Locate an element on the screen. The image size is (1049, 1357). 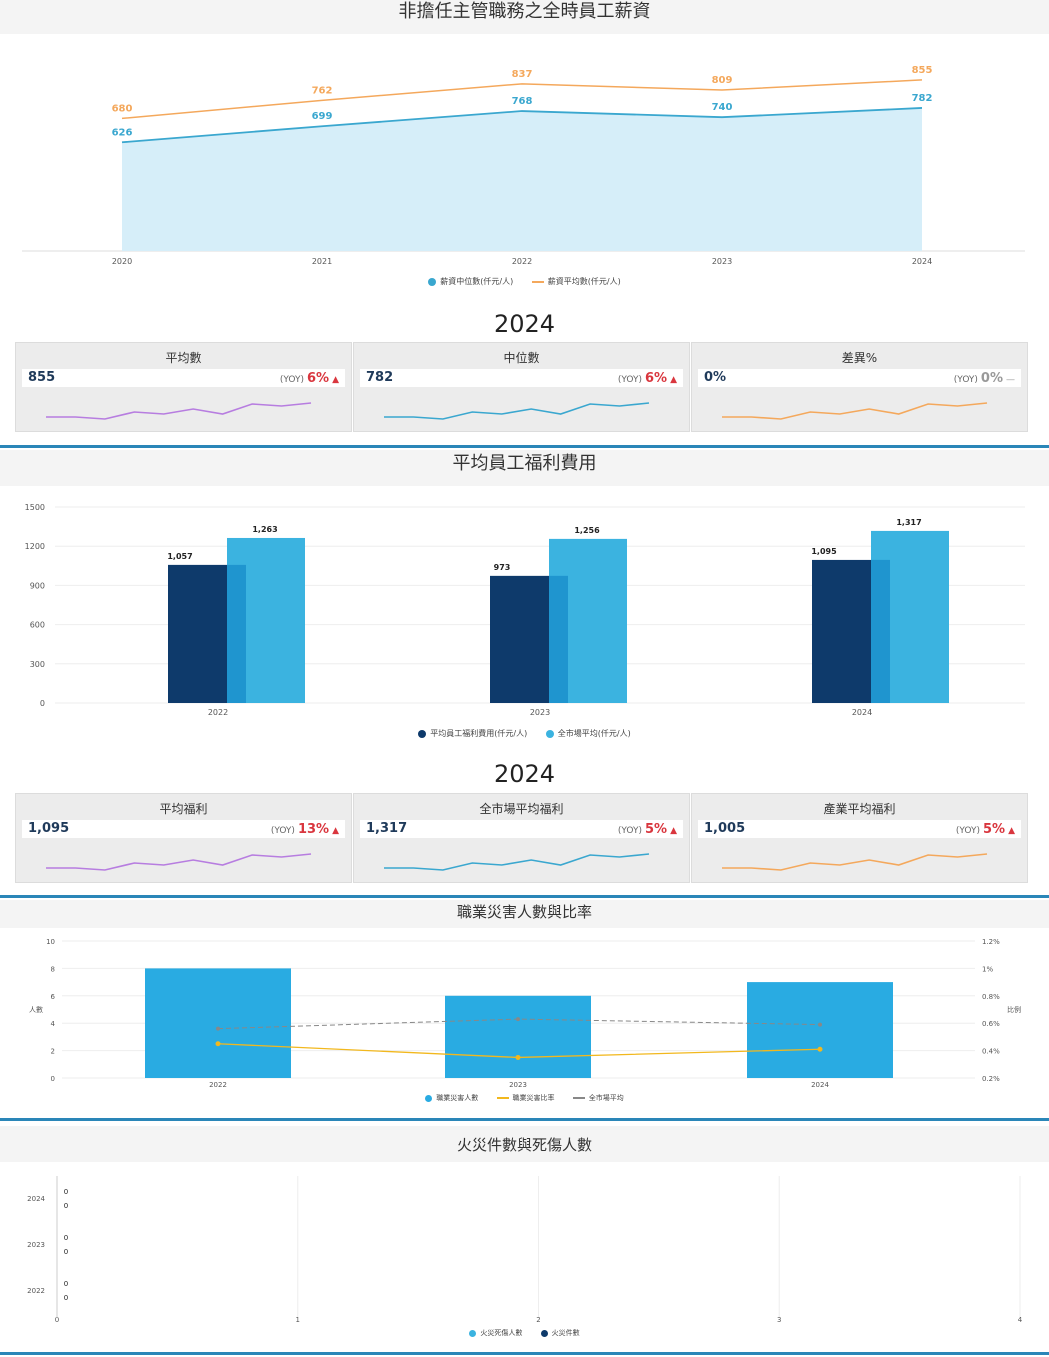
legend-injury-count-label: 職業災害人數 is located at coordinates (457, 1098).